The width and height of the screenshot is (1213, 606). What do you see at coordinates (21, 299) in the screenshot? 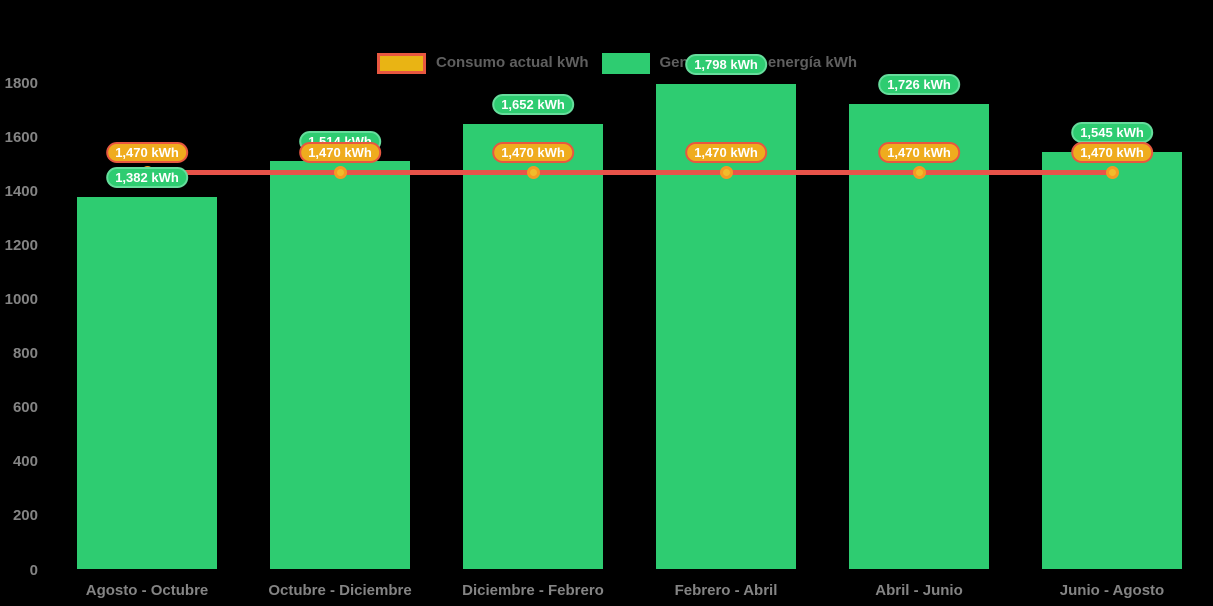
I see `y-axis-label: 1000` at bounding box center [21, 299].